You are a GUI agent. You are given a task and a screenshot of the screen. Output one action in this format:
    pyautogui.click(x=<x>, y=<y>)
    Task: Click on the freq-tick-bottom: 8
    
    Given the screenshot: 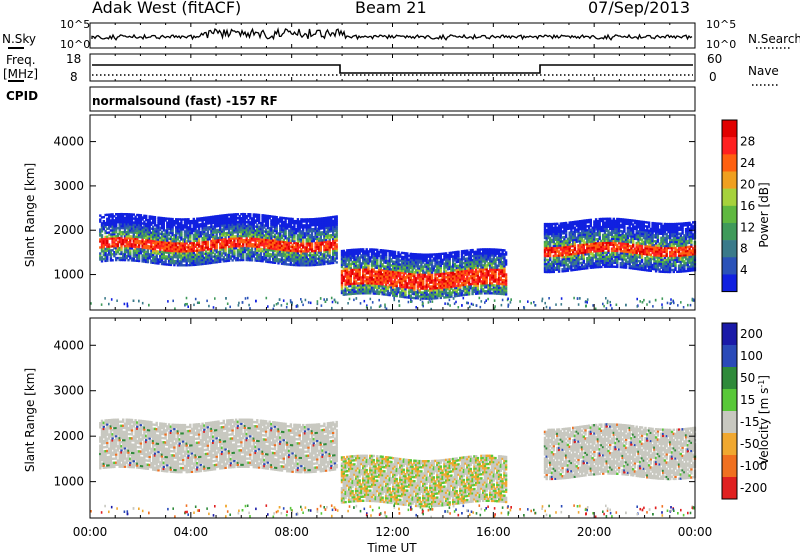 What is the action you would take?
    pyautogui.click(x=74, y=77)
    